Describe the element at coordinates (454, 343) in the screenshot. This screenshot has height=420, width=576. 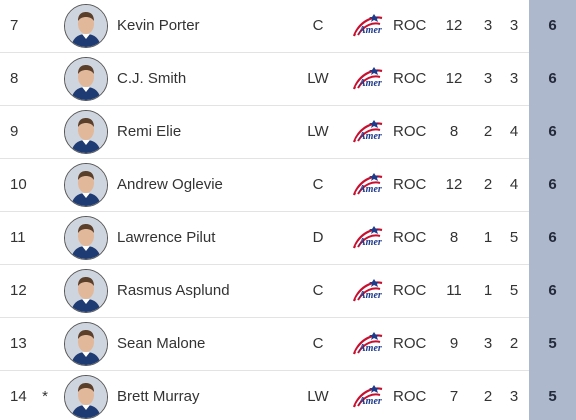
I see `games-played-cell: 9` at that location.